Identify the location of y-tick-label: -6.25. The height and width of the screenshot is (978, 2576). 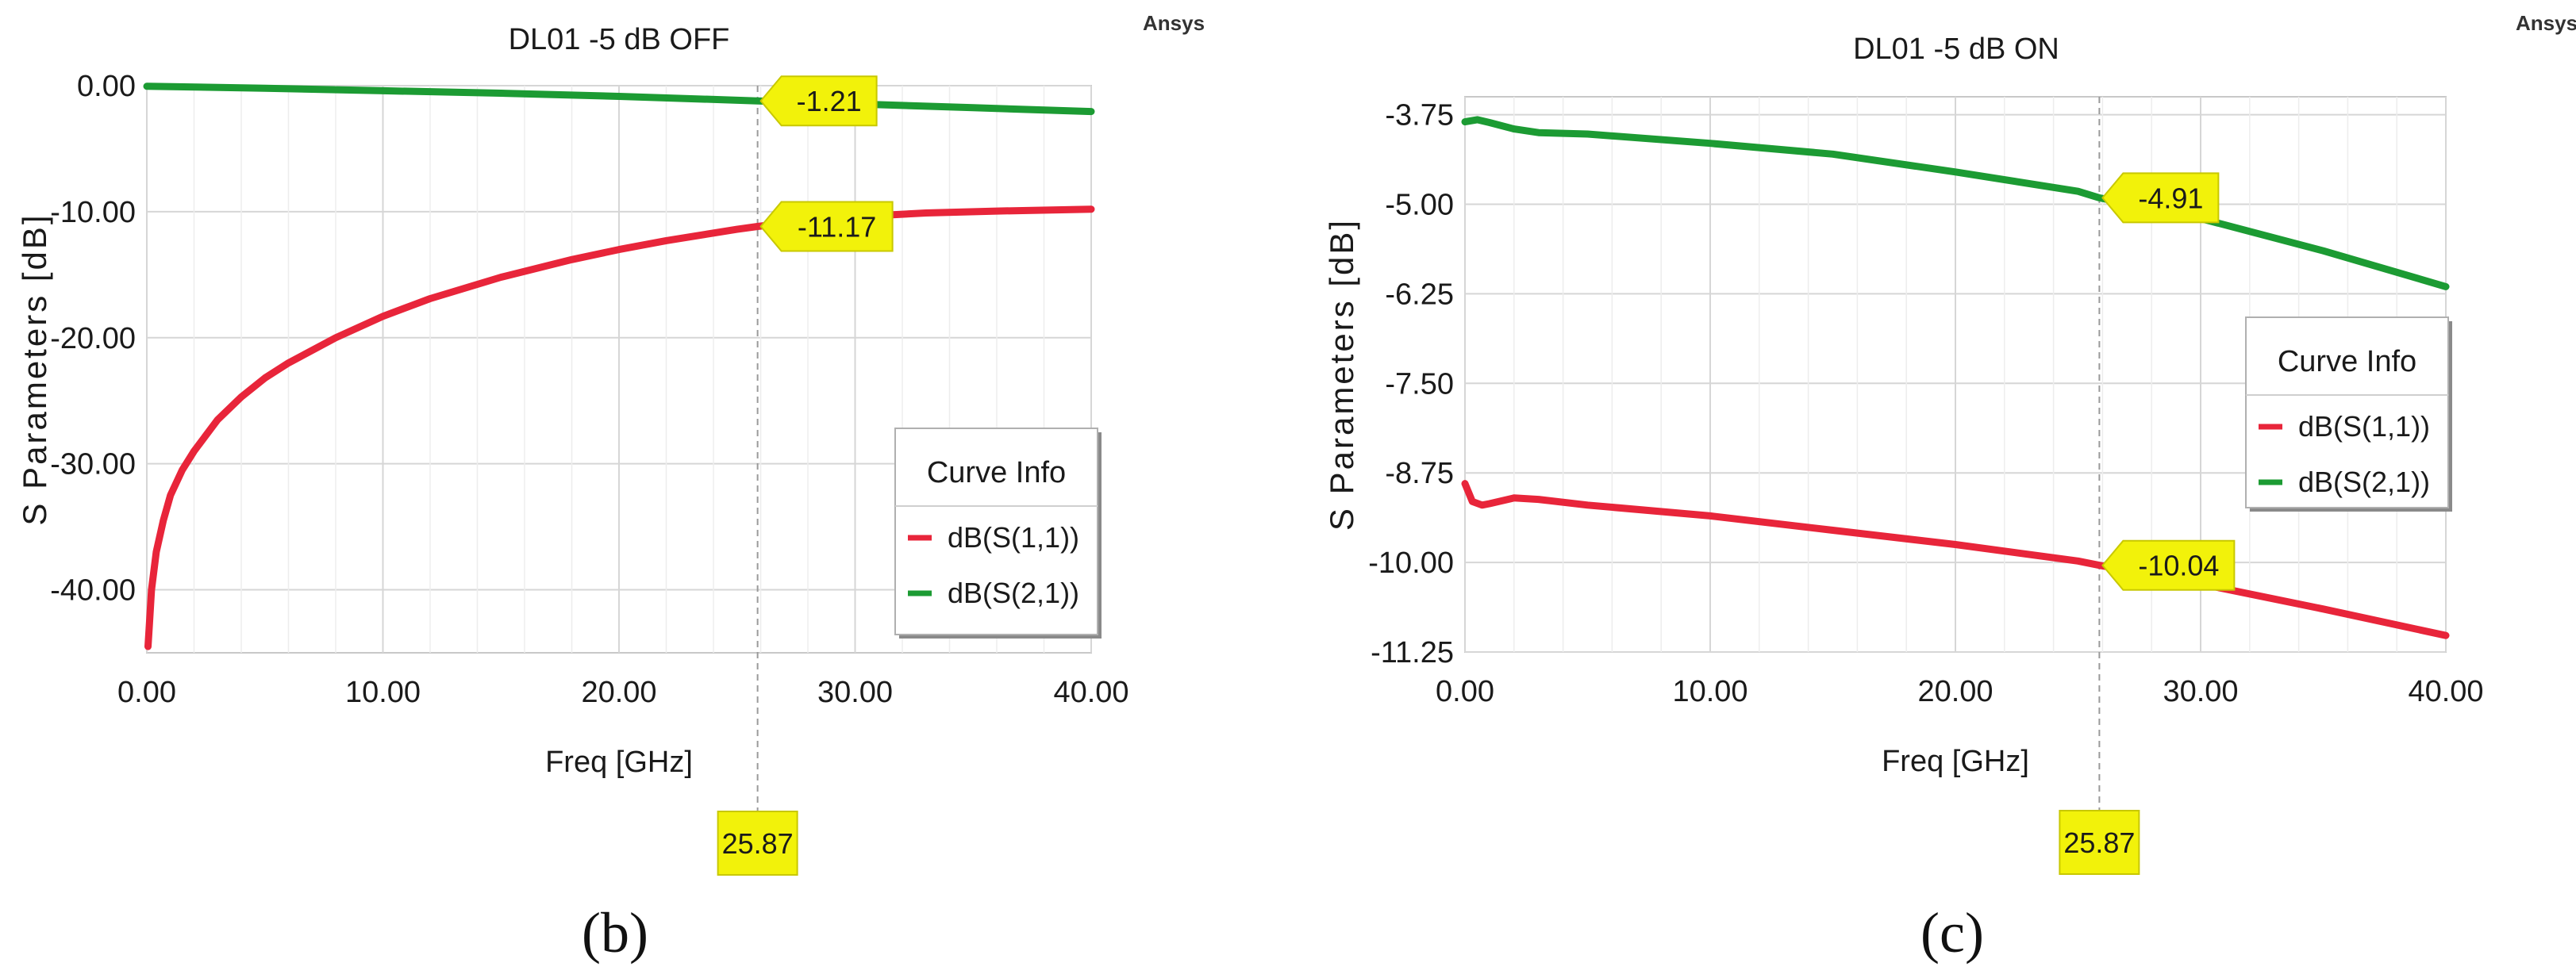
(1419, 295).